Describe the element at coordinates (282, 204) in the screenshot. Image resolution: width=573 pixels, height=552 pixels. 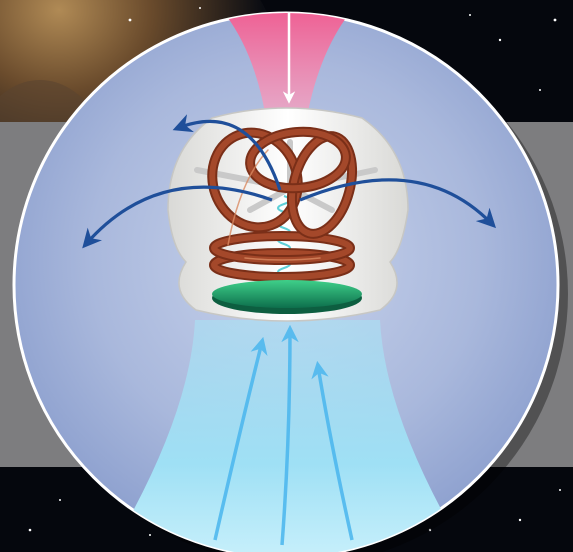
I see `copper-loop-coils` at that location.